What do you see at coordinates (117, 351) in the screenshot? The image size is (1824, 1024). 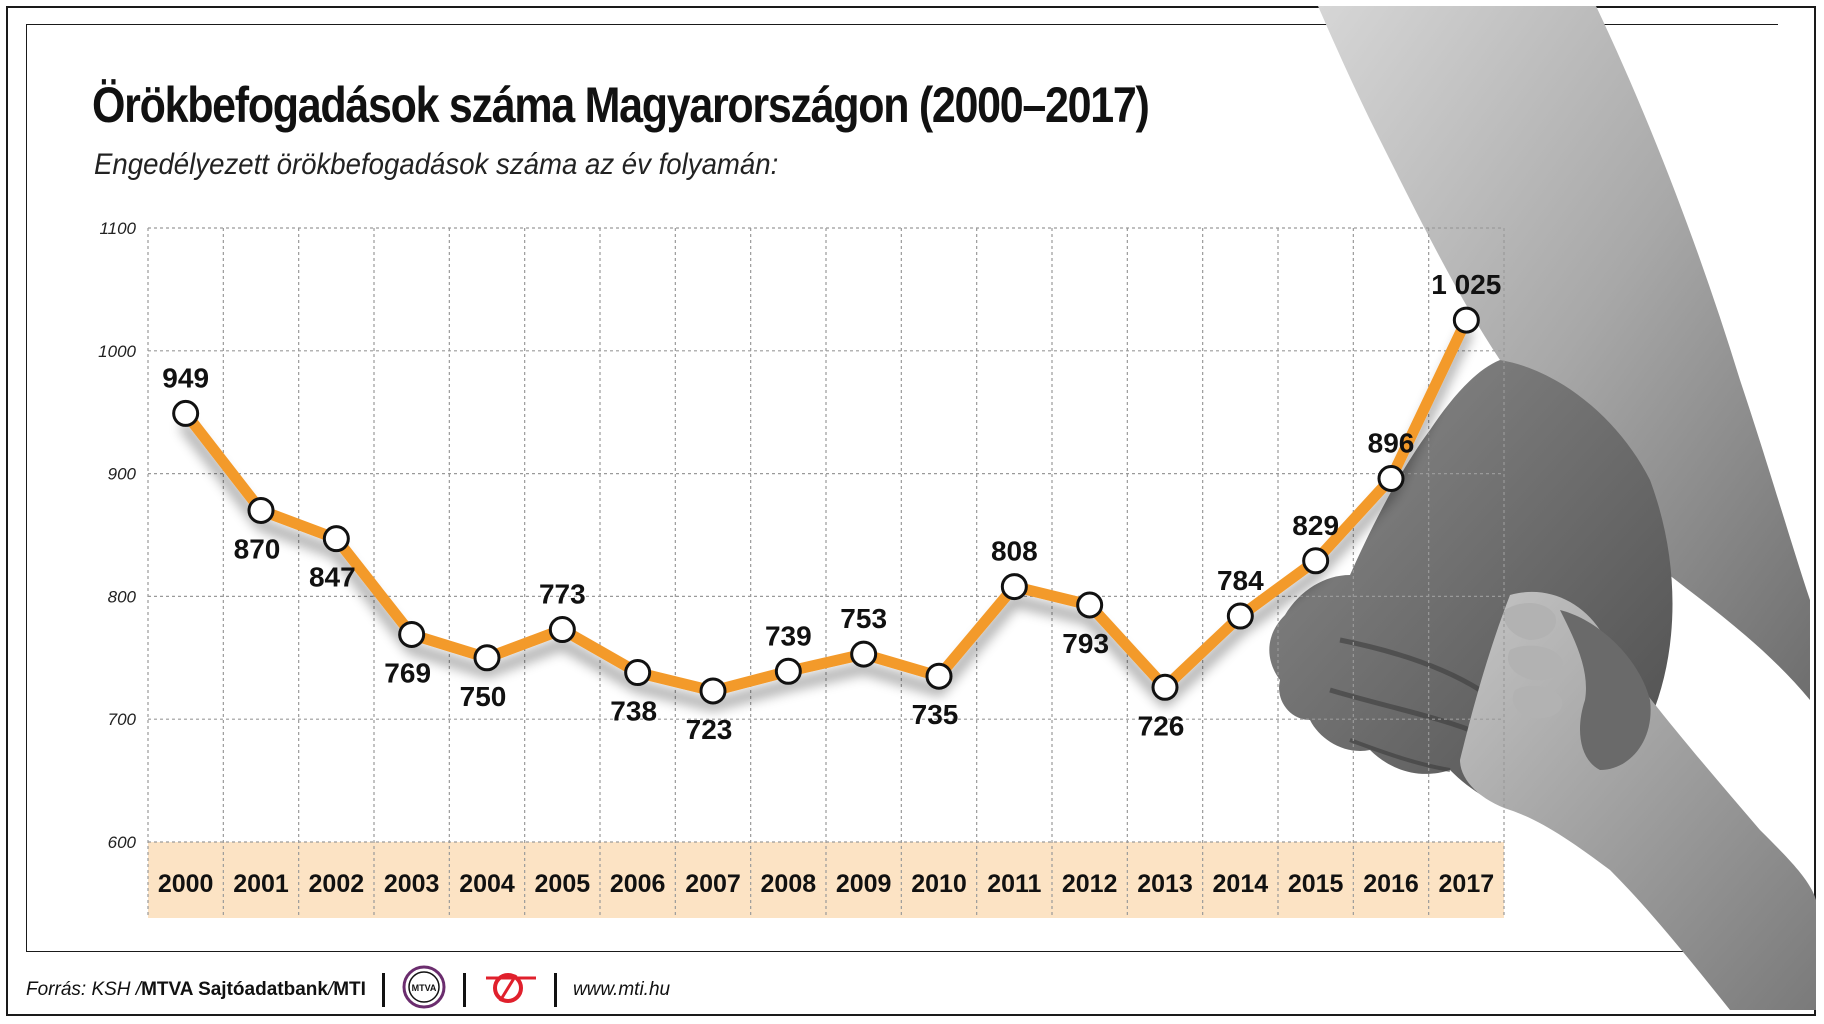 I see `y-tick-label: 1000` at bounding box center [117, 351].